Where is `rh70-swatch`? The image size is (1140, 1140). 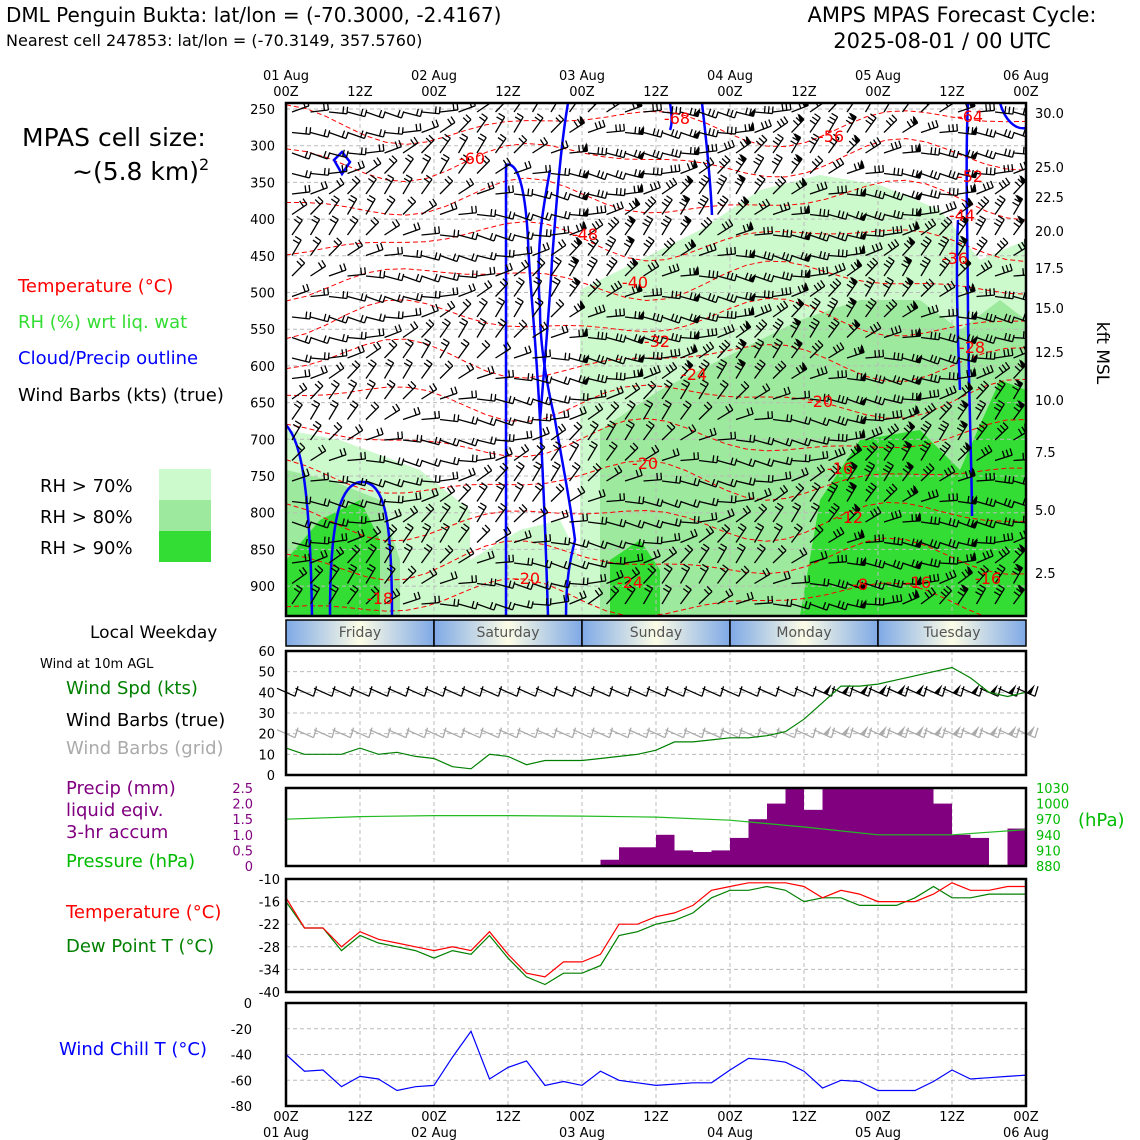 rh70-swatch is located at coordinates (185, 484).